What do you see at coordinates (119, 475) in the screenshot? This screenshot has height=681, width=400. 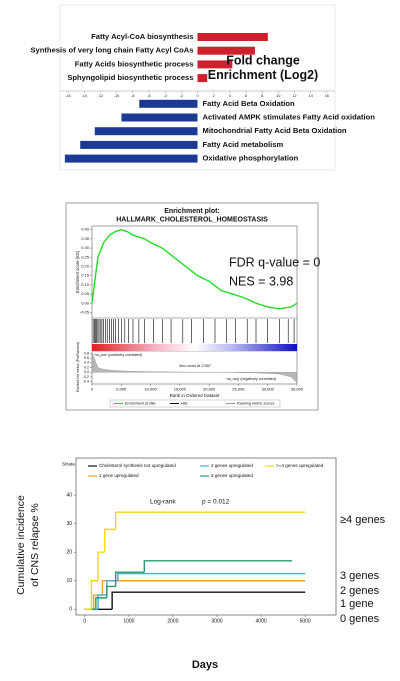 I see `legend-label: 1 gene upregulated` at bounding box center [119, 475].